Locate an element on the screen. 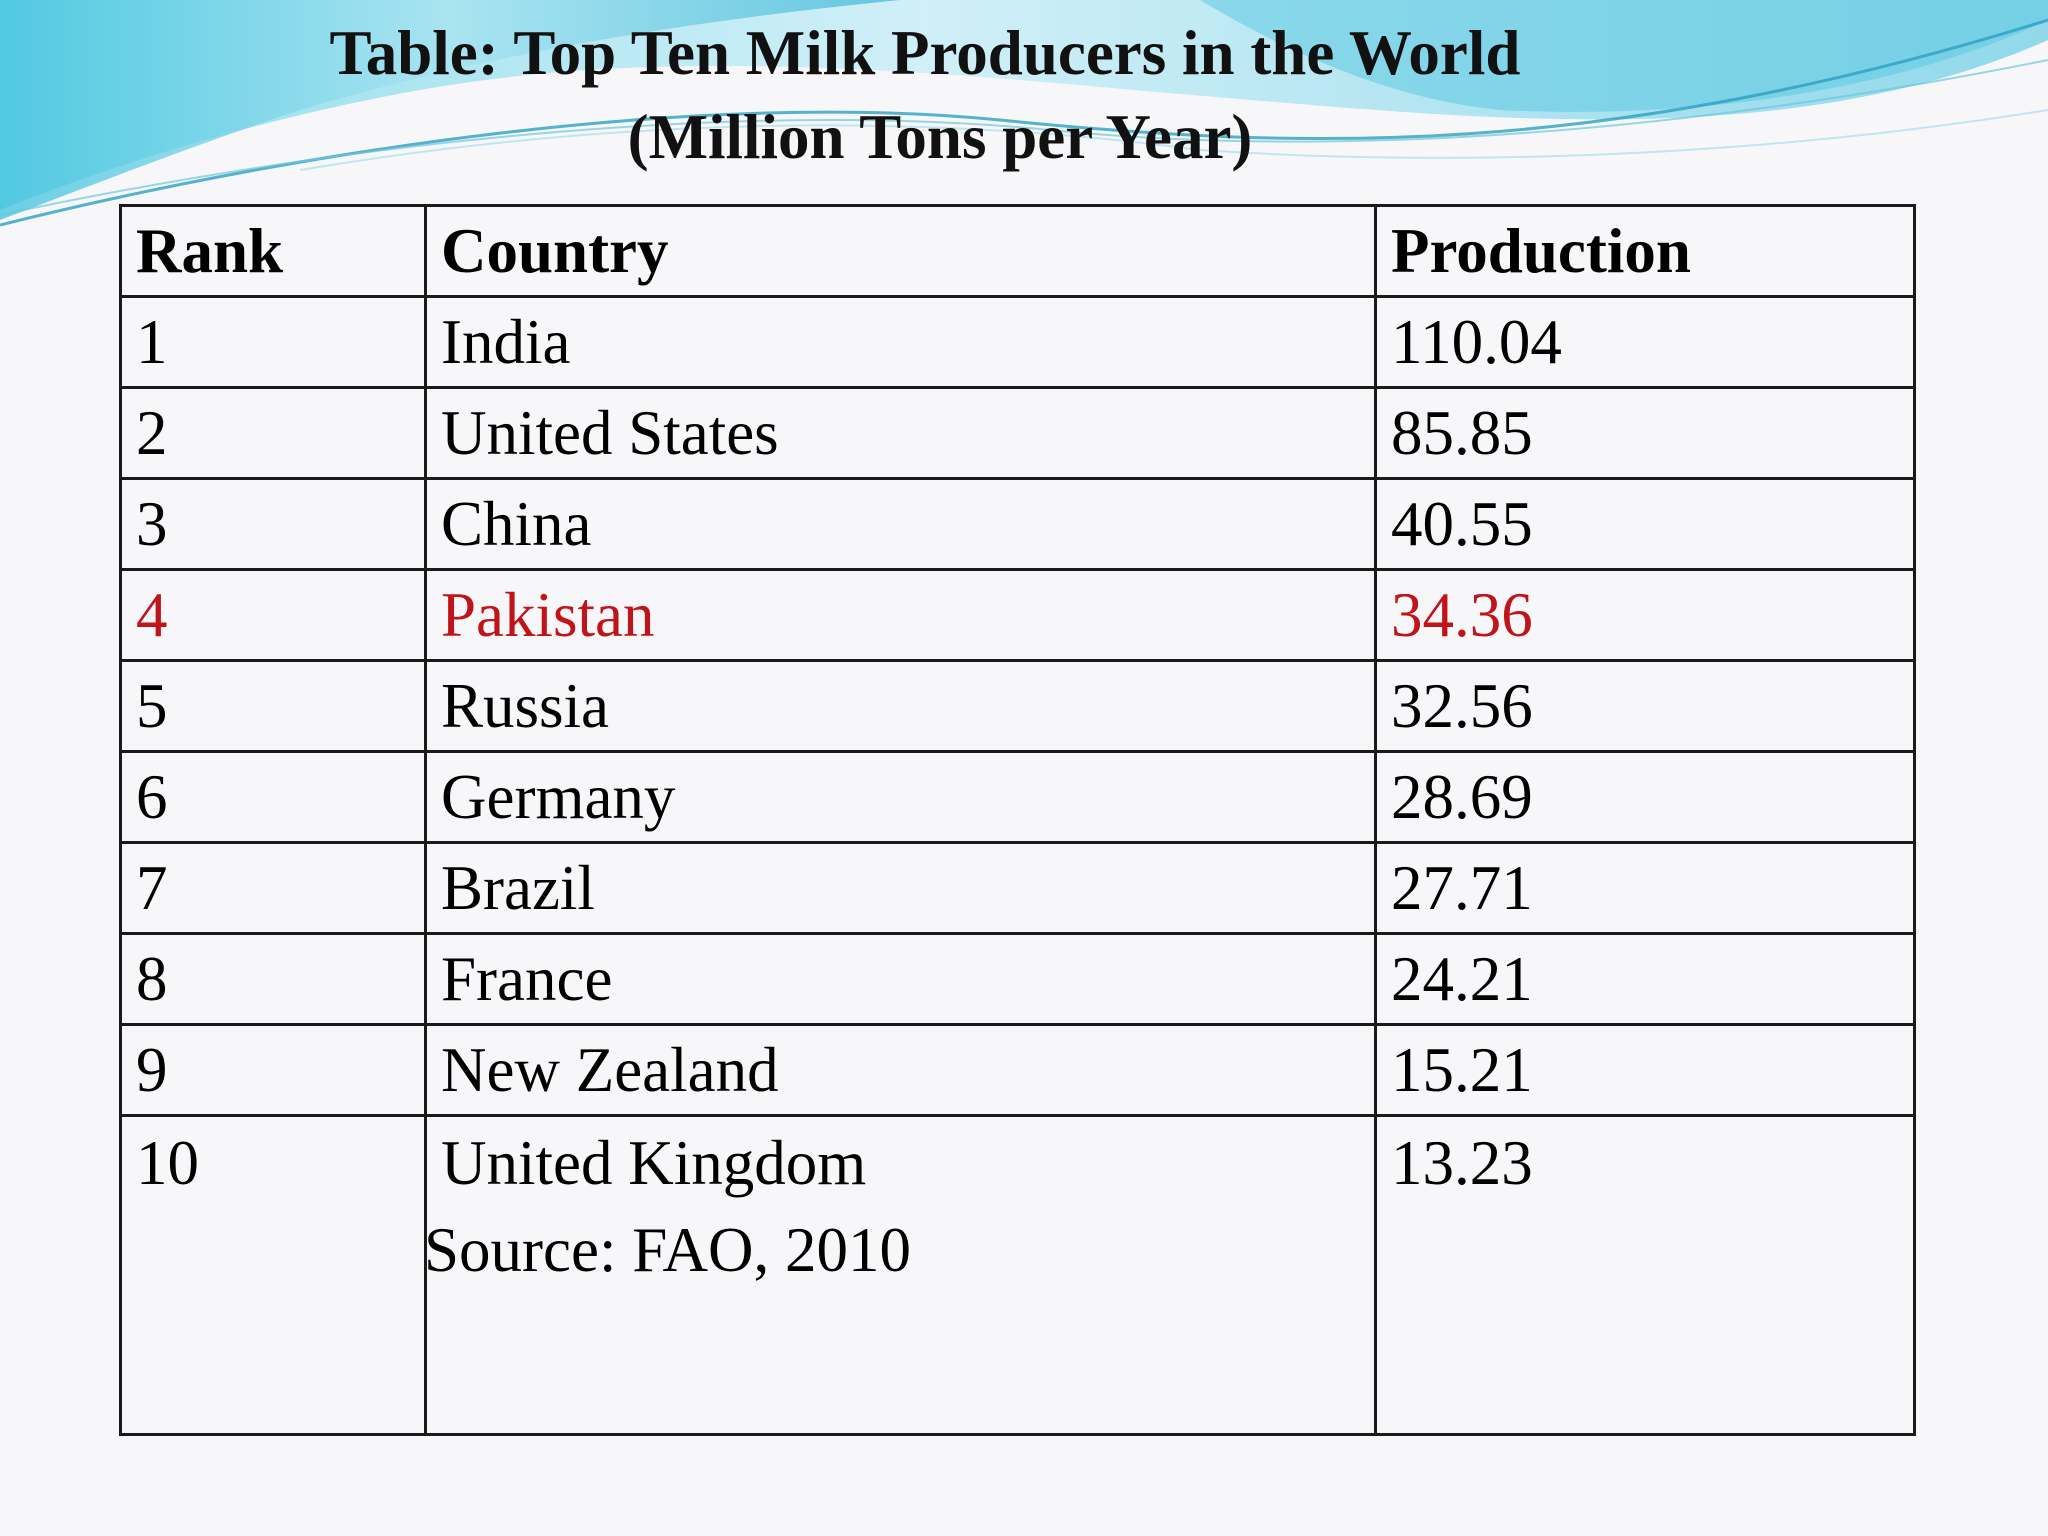 The image size is (2048, 1536). table-row: 5 Russia 32.56 is located at coordinates (1017, 706).